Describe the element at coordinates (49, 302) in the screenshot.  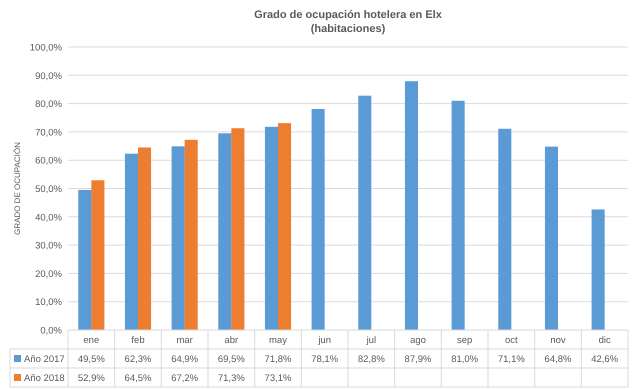
I see `y-tick-label: 10,0%` at that location.